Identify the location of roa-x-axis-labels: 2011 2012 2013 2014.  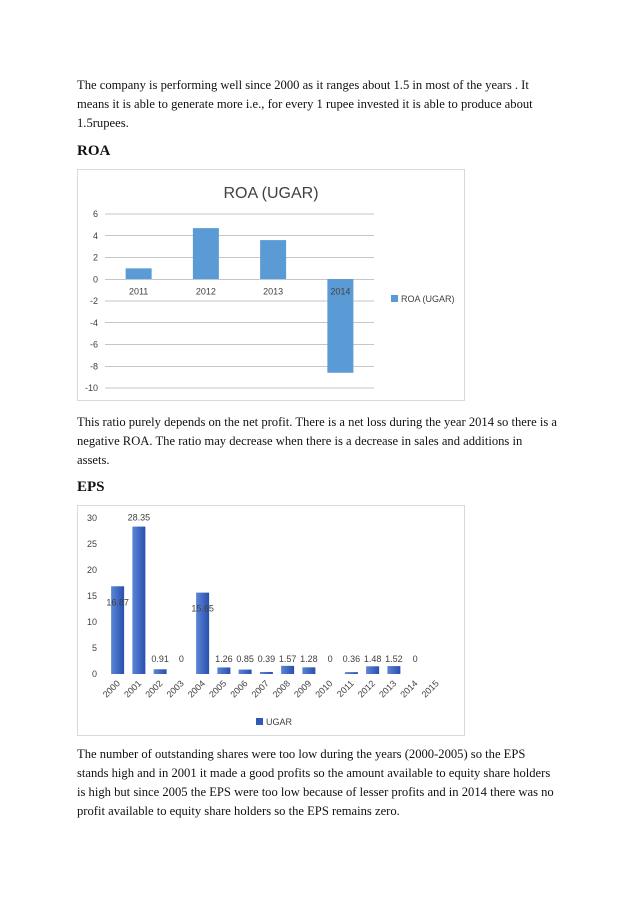
(239, 291).